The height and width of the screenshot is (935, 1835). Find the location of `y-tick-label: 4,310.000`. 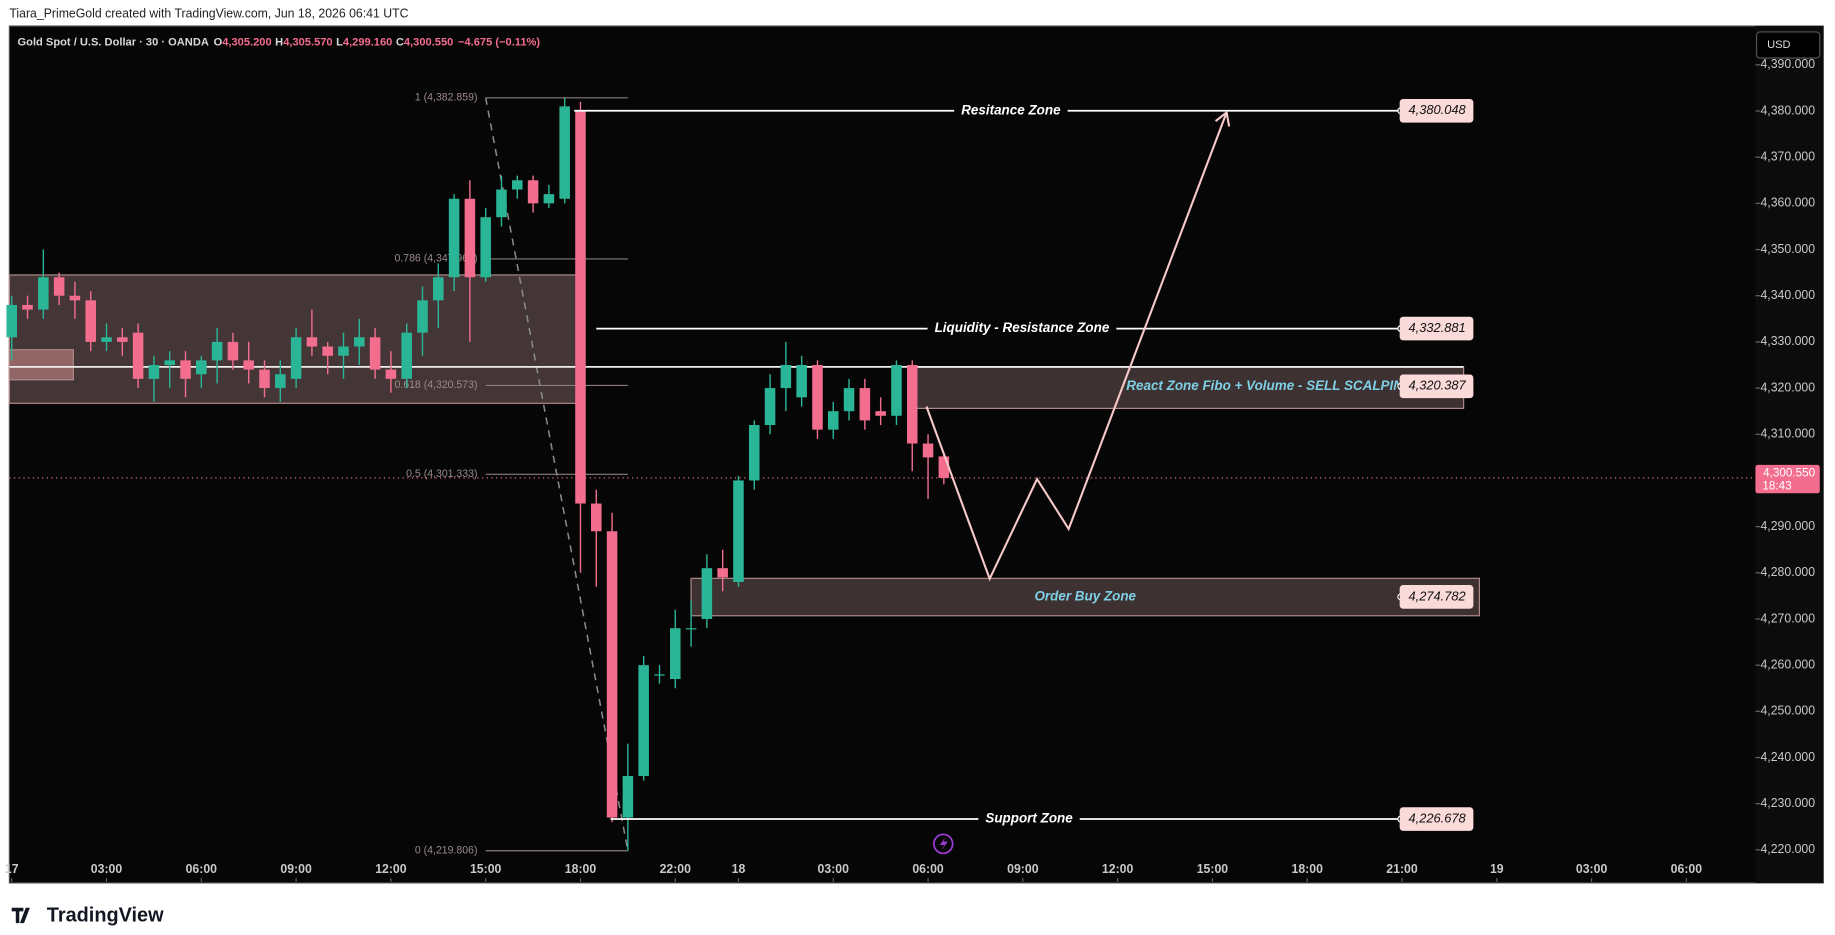

y-tick-label: 4,310.000 is located at coordinates (1787, 433).